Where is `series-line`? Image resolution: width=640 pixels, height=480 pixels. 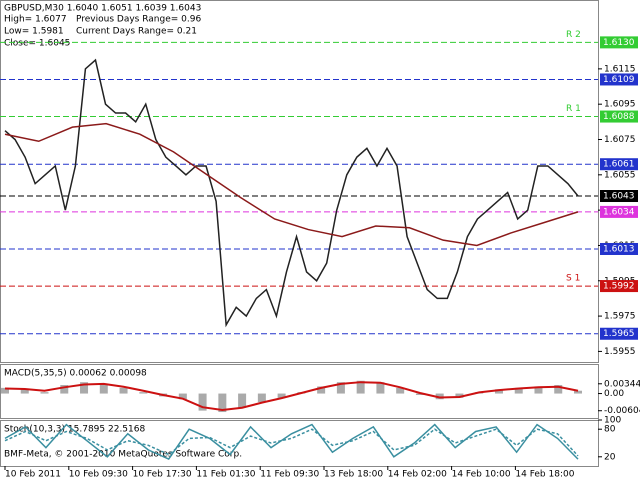
series-line is located at coordinates (291, 442).